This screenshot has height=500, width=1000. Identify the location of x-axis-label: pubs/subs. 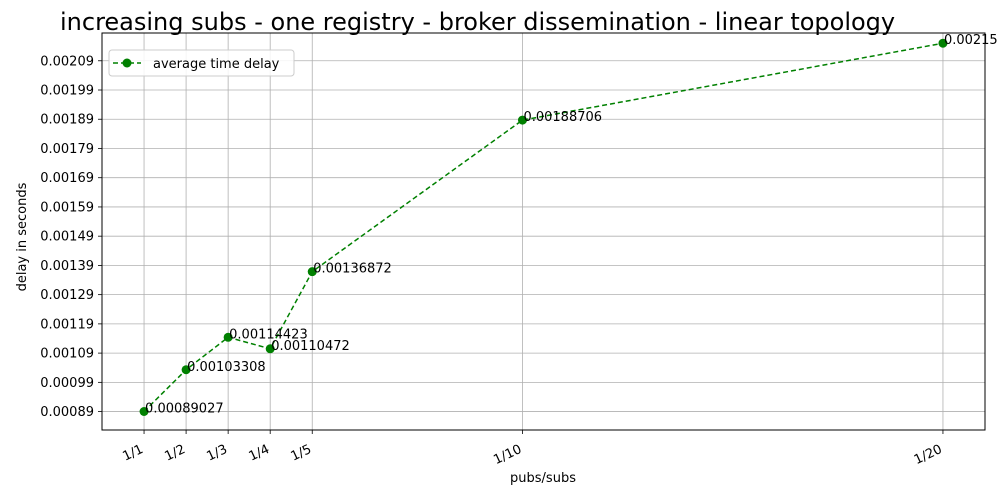
(543, 478).